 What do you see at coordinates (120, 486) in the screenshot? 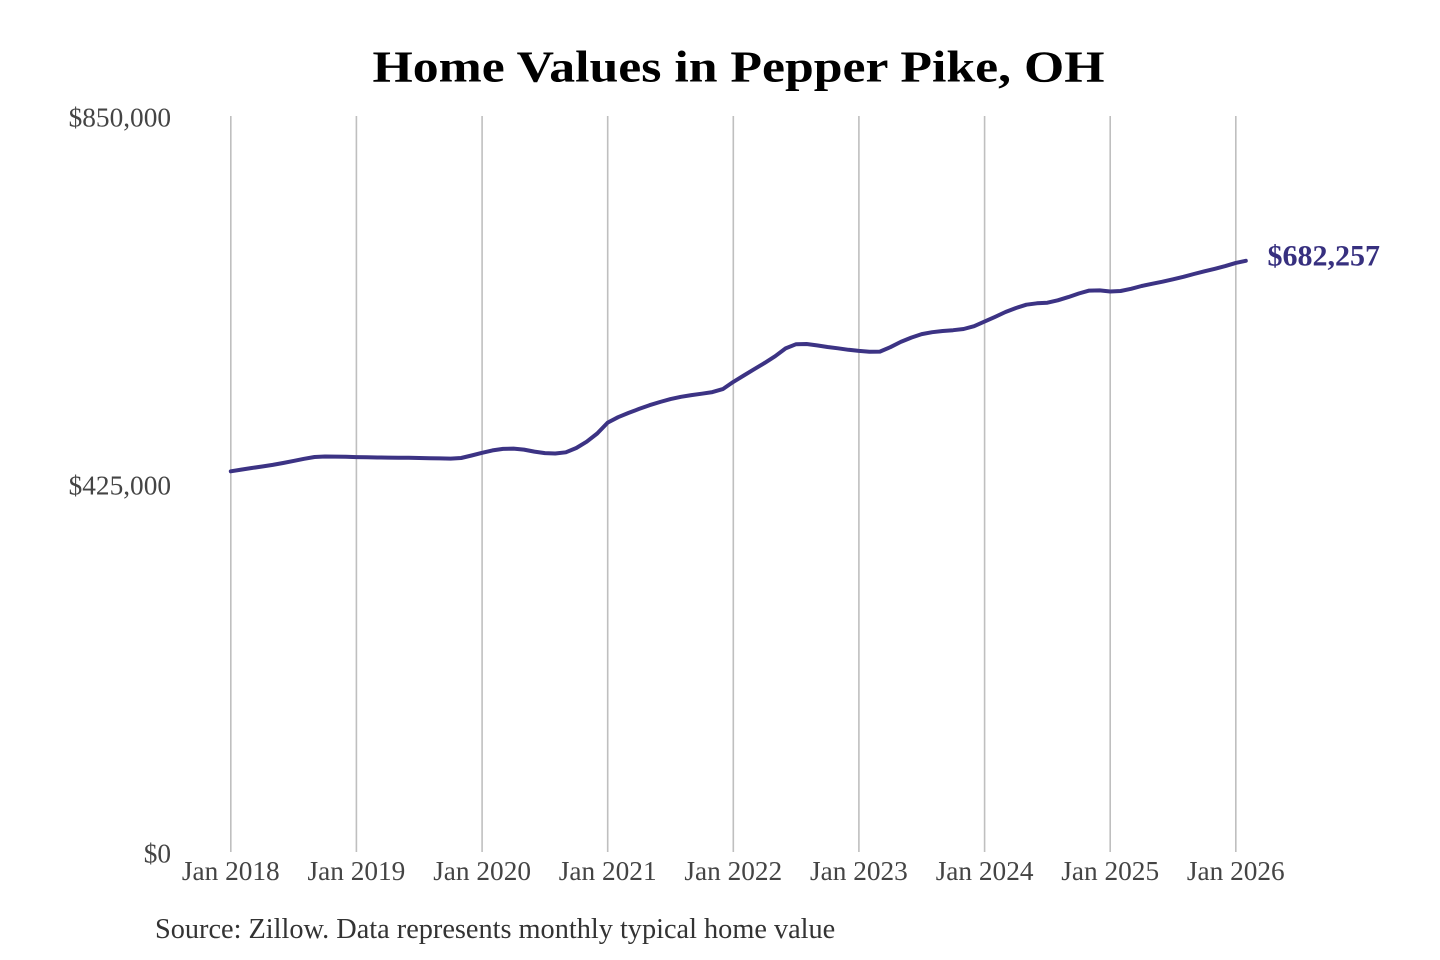
I see `svg-text: $425,000` at bounding box center [120, 486].